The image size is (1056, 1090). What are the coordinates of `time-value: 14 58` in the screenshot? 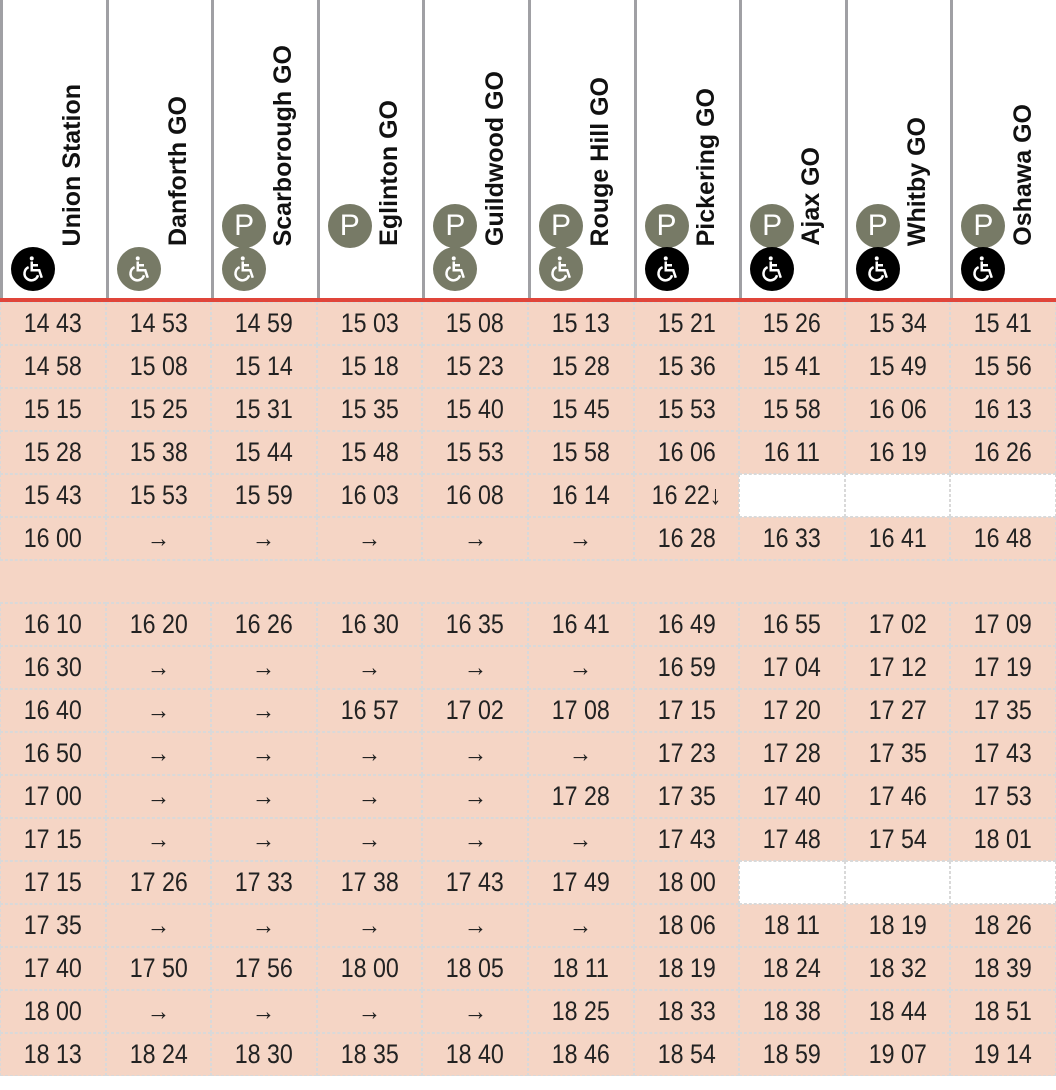 It's located at (52, 366).